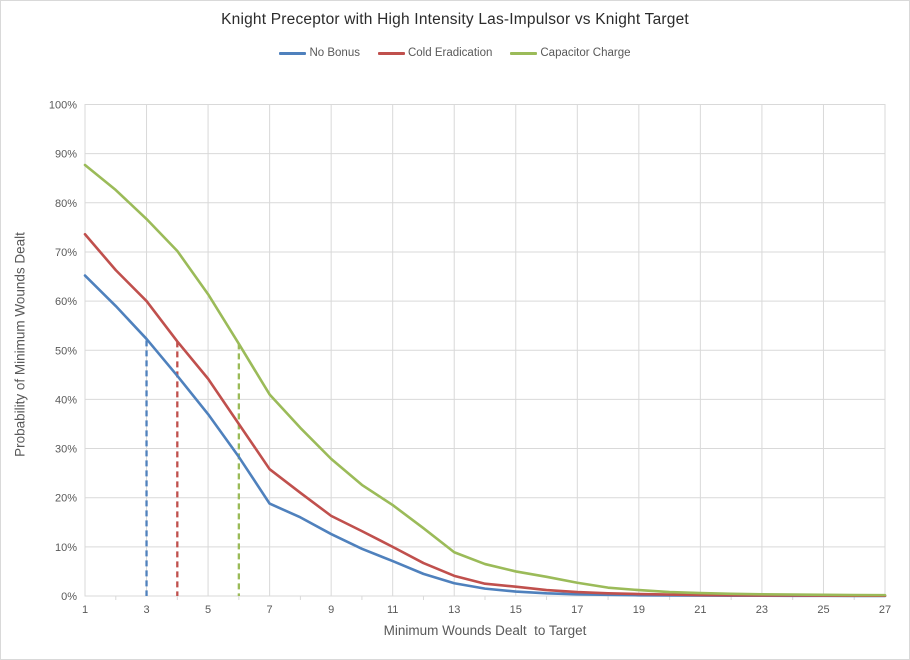 This screenshot has height=660, width=910. I want to click on legend-swatch-capacitor-charge-icon, so click(524, 53).